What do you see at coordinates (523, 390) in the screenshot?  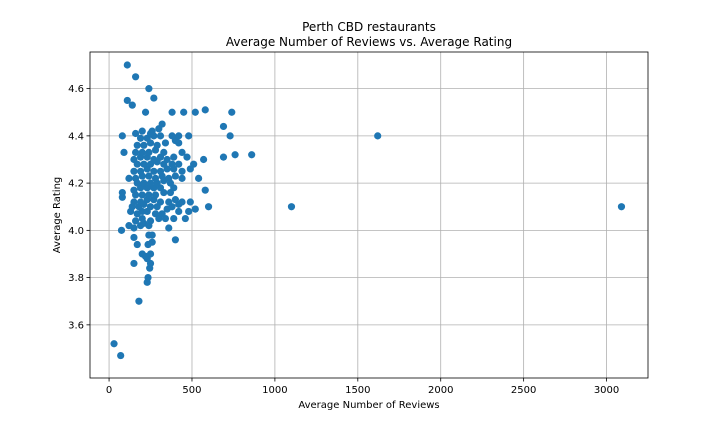 I see `x-tick-label: 2500` at bounding box center [523, 390].